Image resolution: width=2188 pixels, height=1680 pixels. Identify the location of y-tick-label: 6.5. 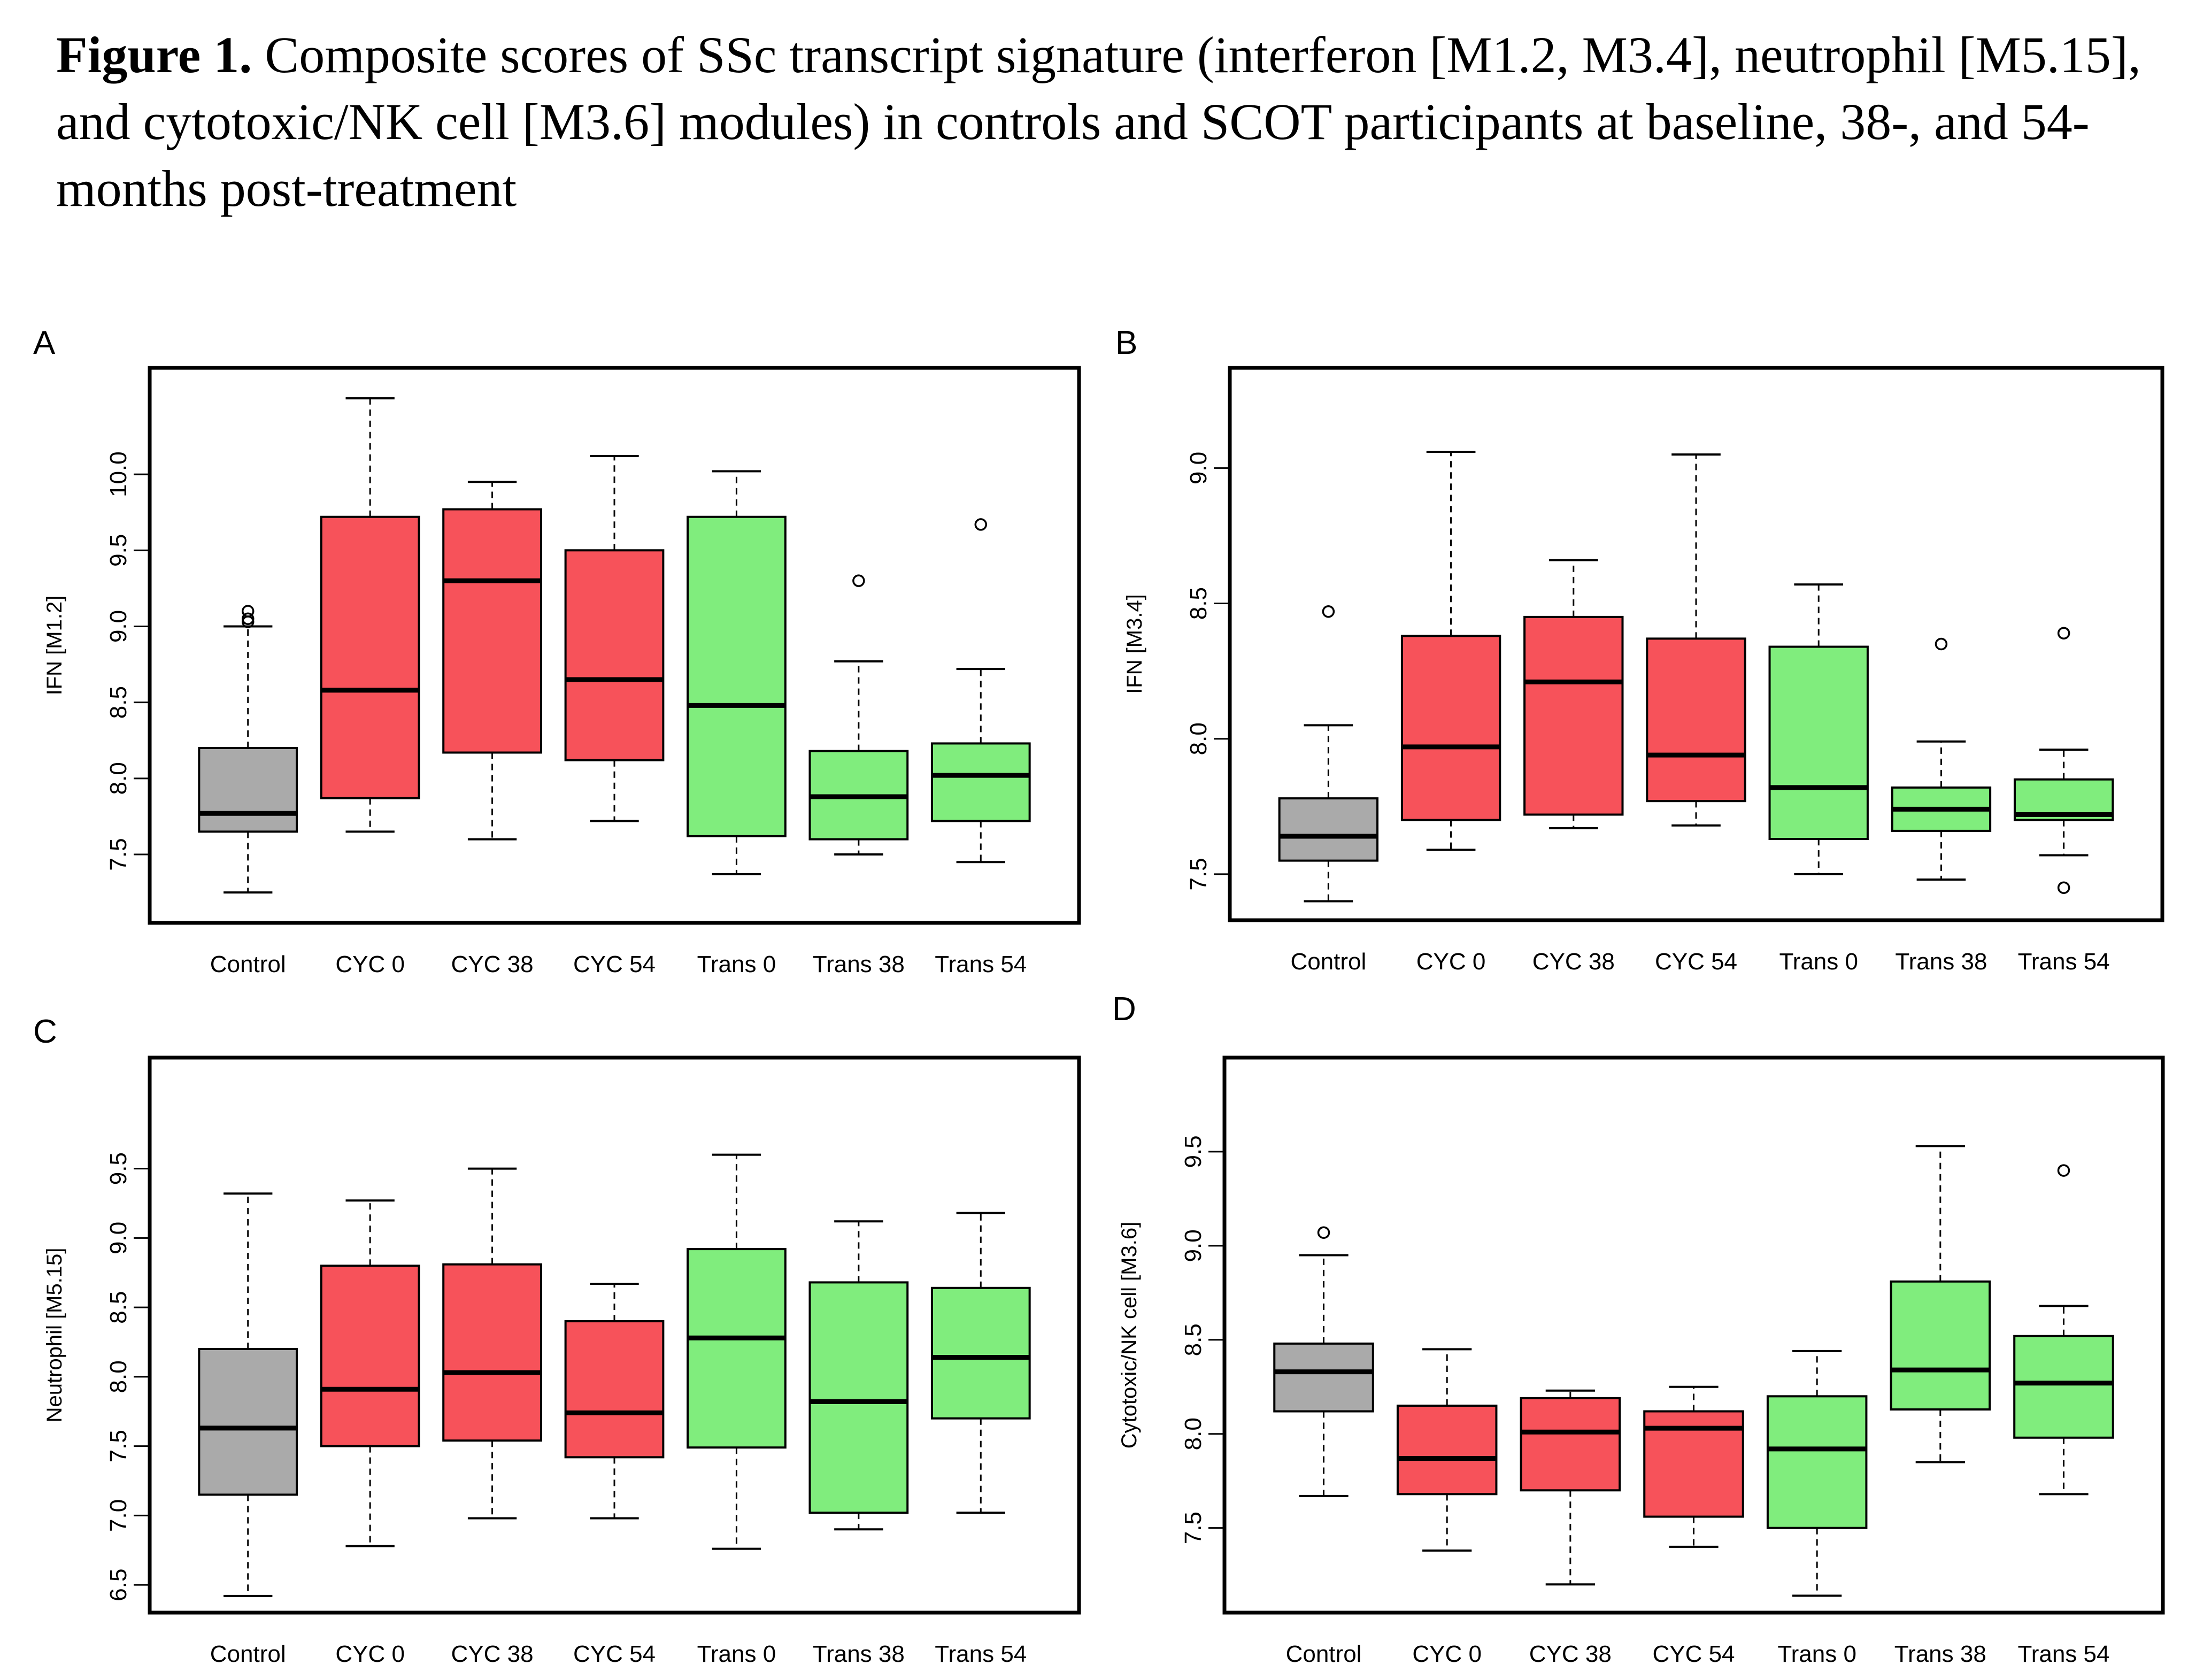
(118, 1585).